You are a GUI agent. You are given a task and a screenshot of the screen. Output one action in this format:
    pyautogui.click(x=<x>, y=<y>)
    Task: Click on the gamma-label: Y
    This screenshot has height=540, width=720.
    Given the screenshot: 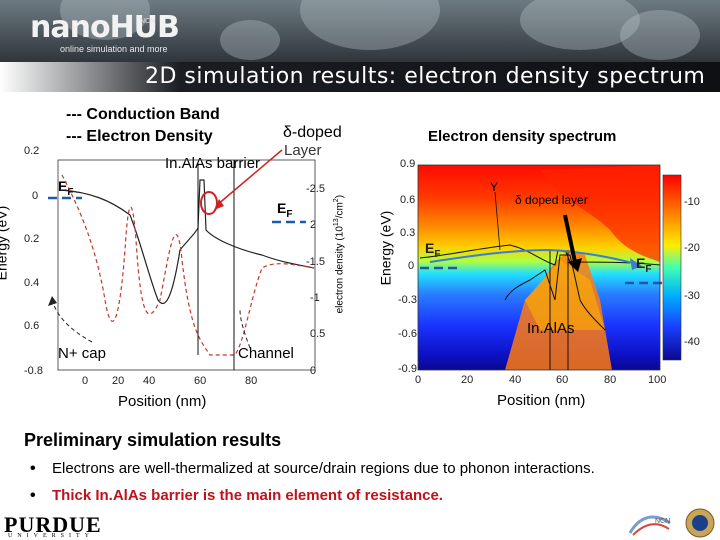 What is the action you would take?
    pyautogui.click(x=494, y=187)
    